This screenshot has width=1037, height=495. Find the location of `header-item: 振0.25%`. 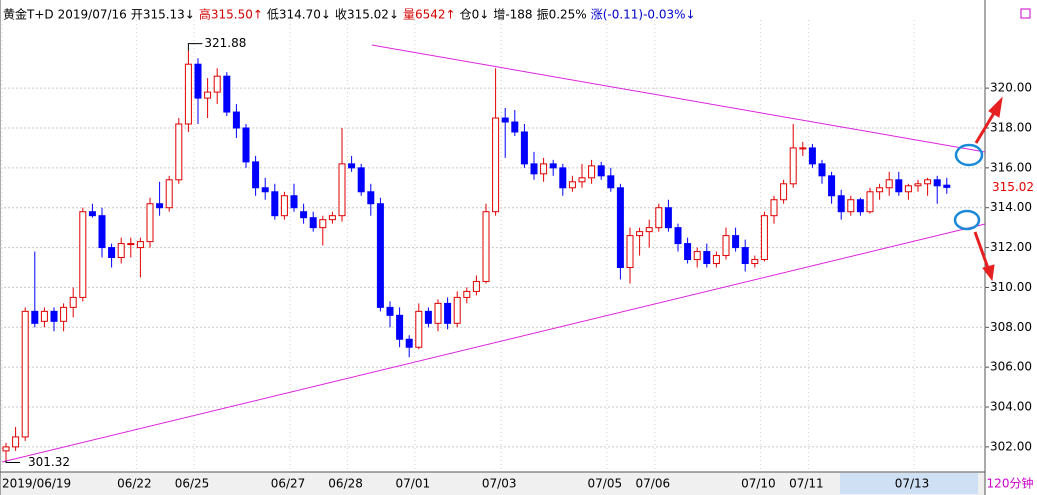

header-item: 振0.25% is located at coordinates (562, 15).